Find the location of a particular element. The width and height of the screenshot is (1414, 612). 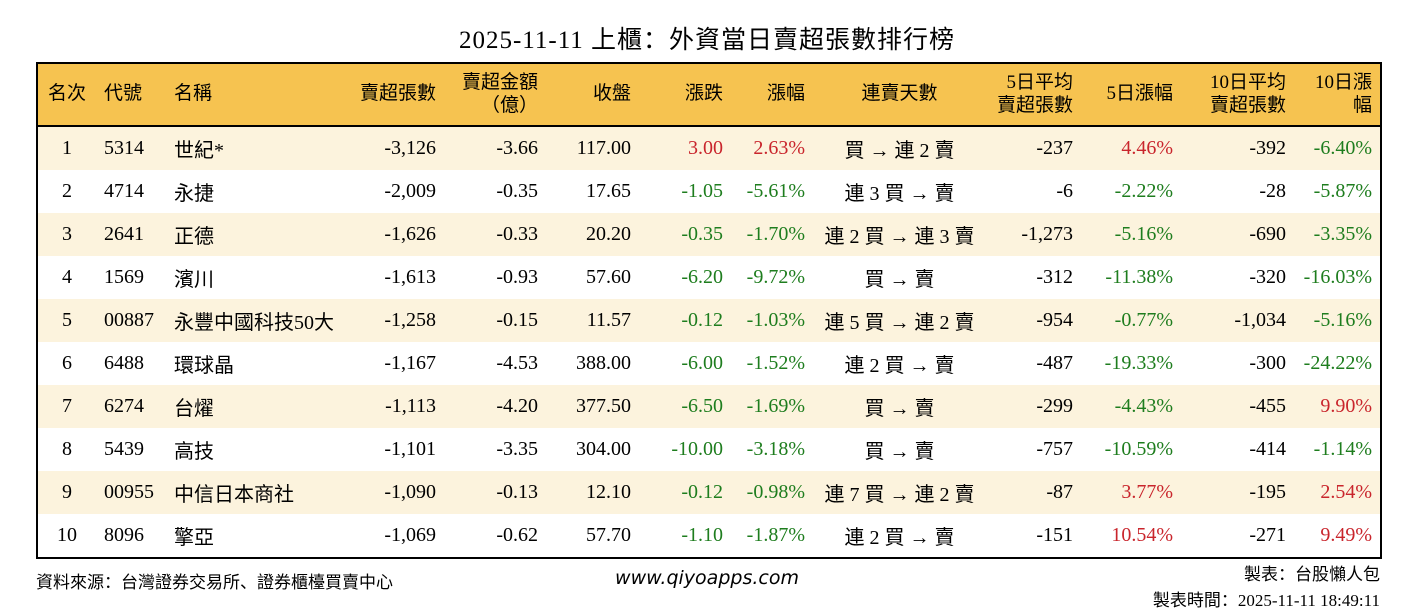

cell-code: 4714 is located at coordinates (124, 191).